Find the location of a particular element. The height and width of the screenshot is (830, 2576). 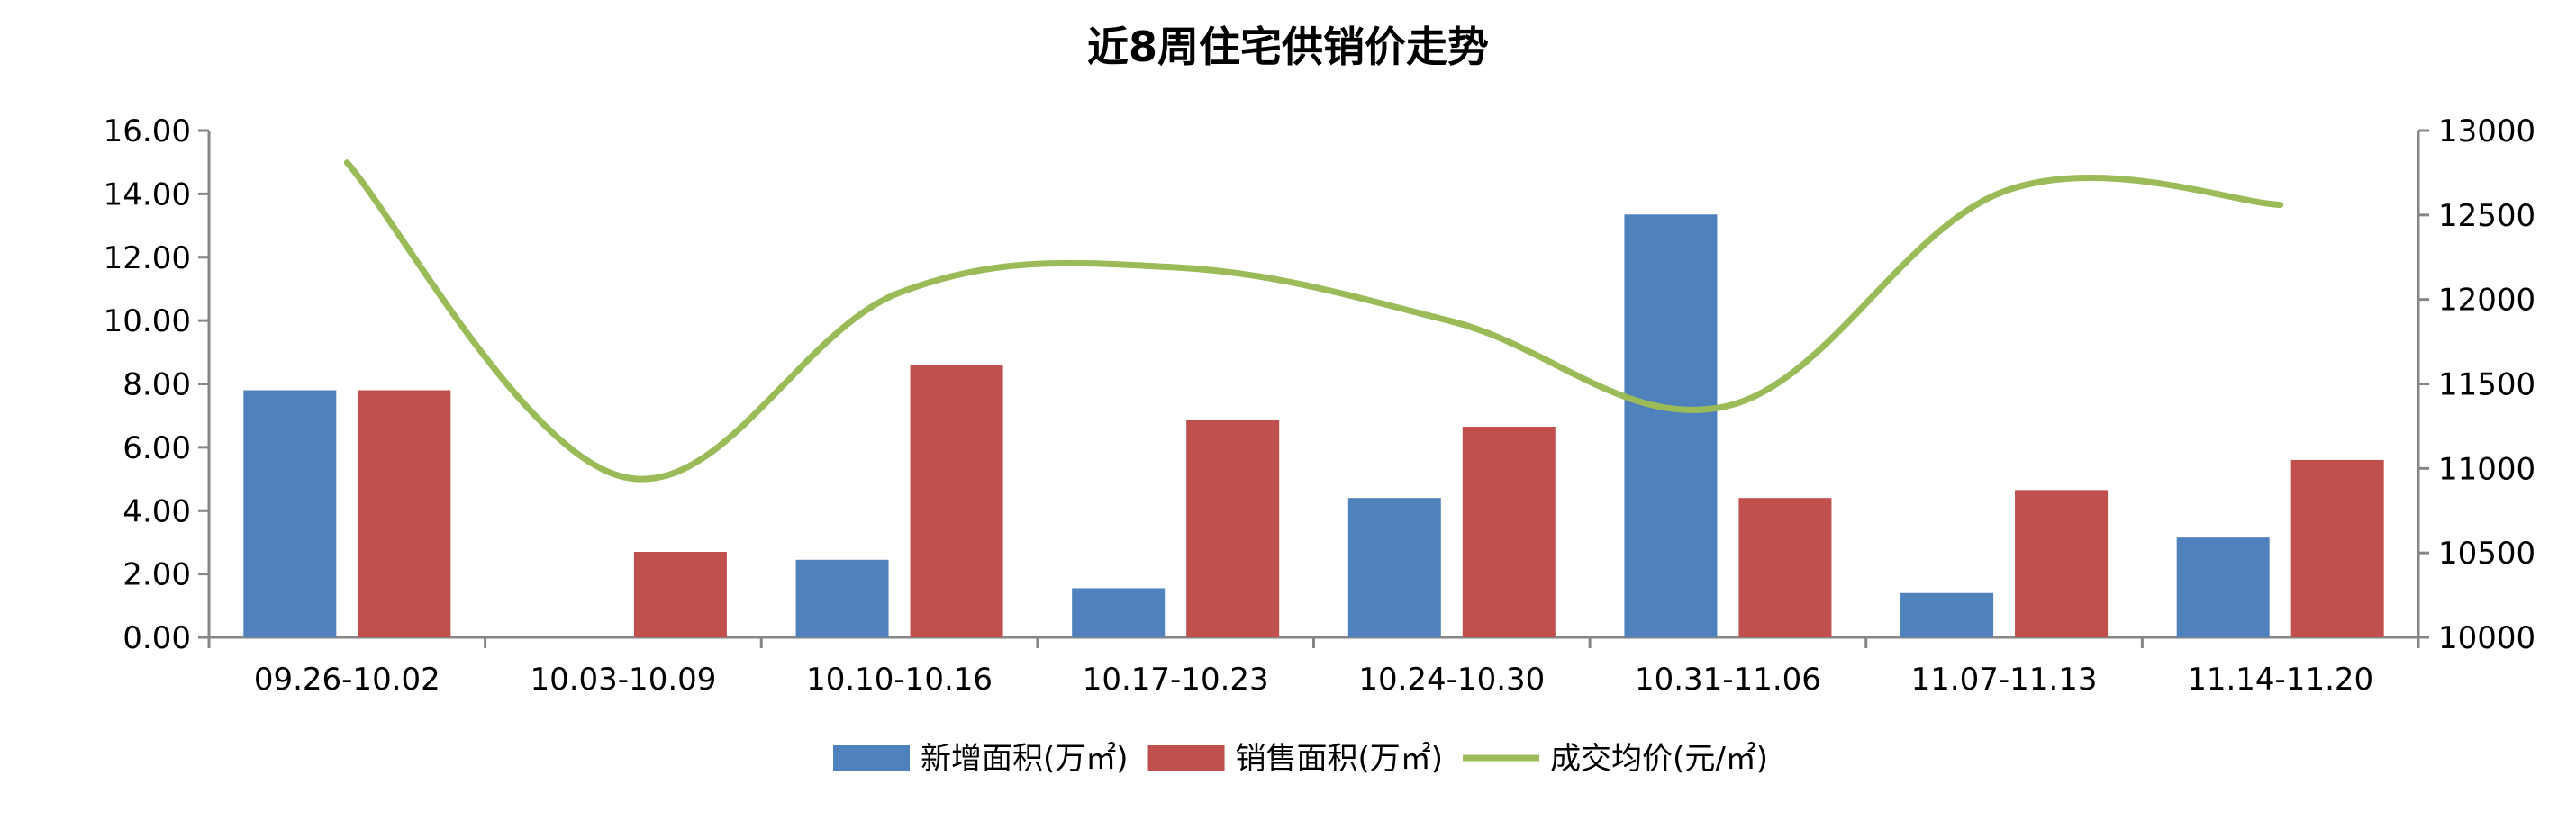

y-right-tick-label: 12500 is located at coordinates (2486, 216).